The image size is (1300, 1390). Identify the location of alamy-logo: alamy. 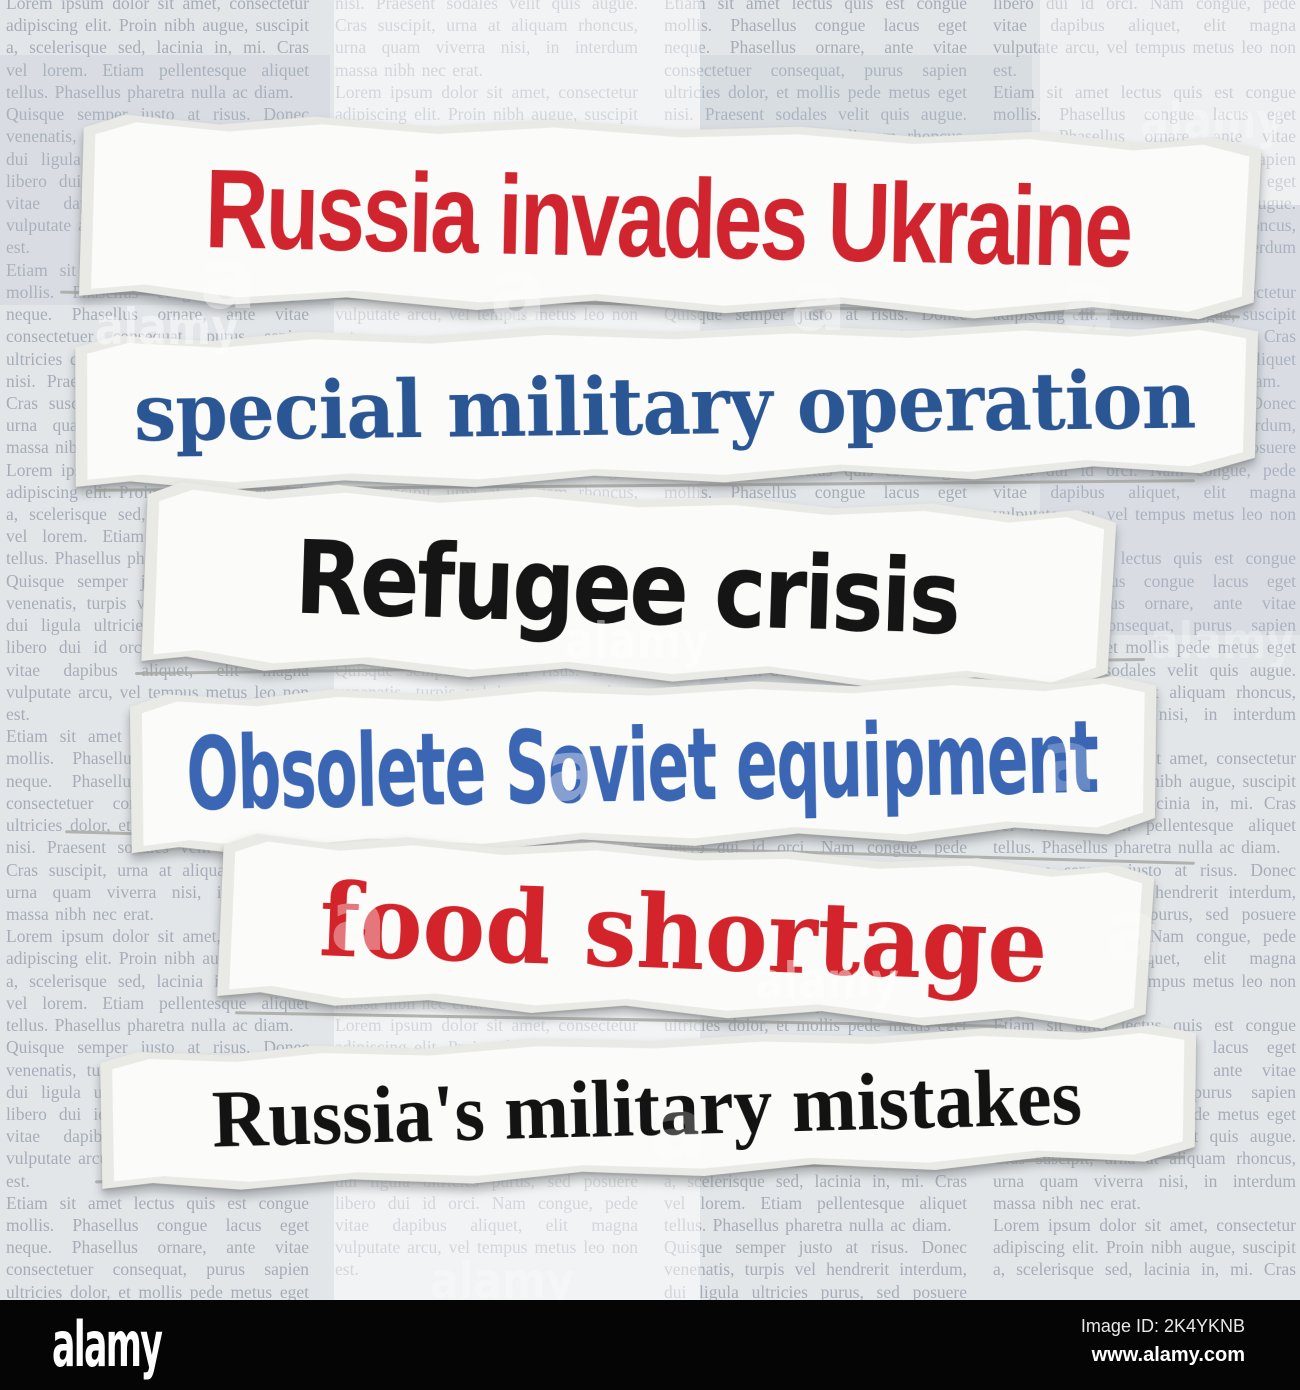
(107, 1344).